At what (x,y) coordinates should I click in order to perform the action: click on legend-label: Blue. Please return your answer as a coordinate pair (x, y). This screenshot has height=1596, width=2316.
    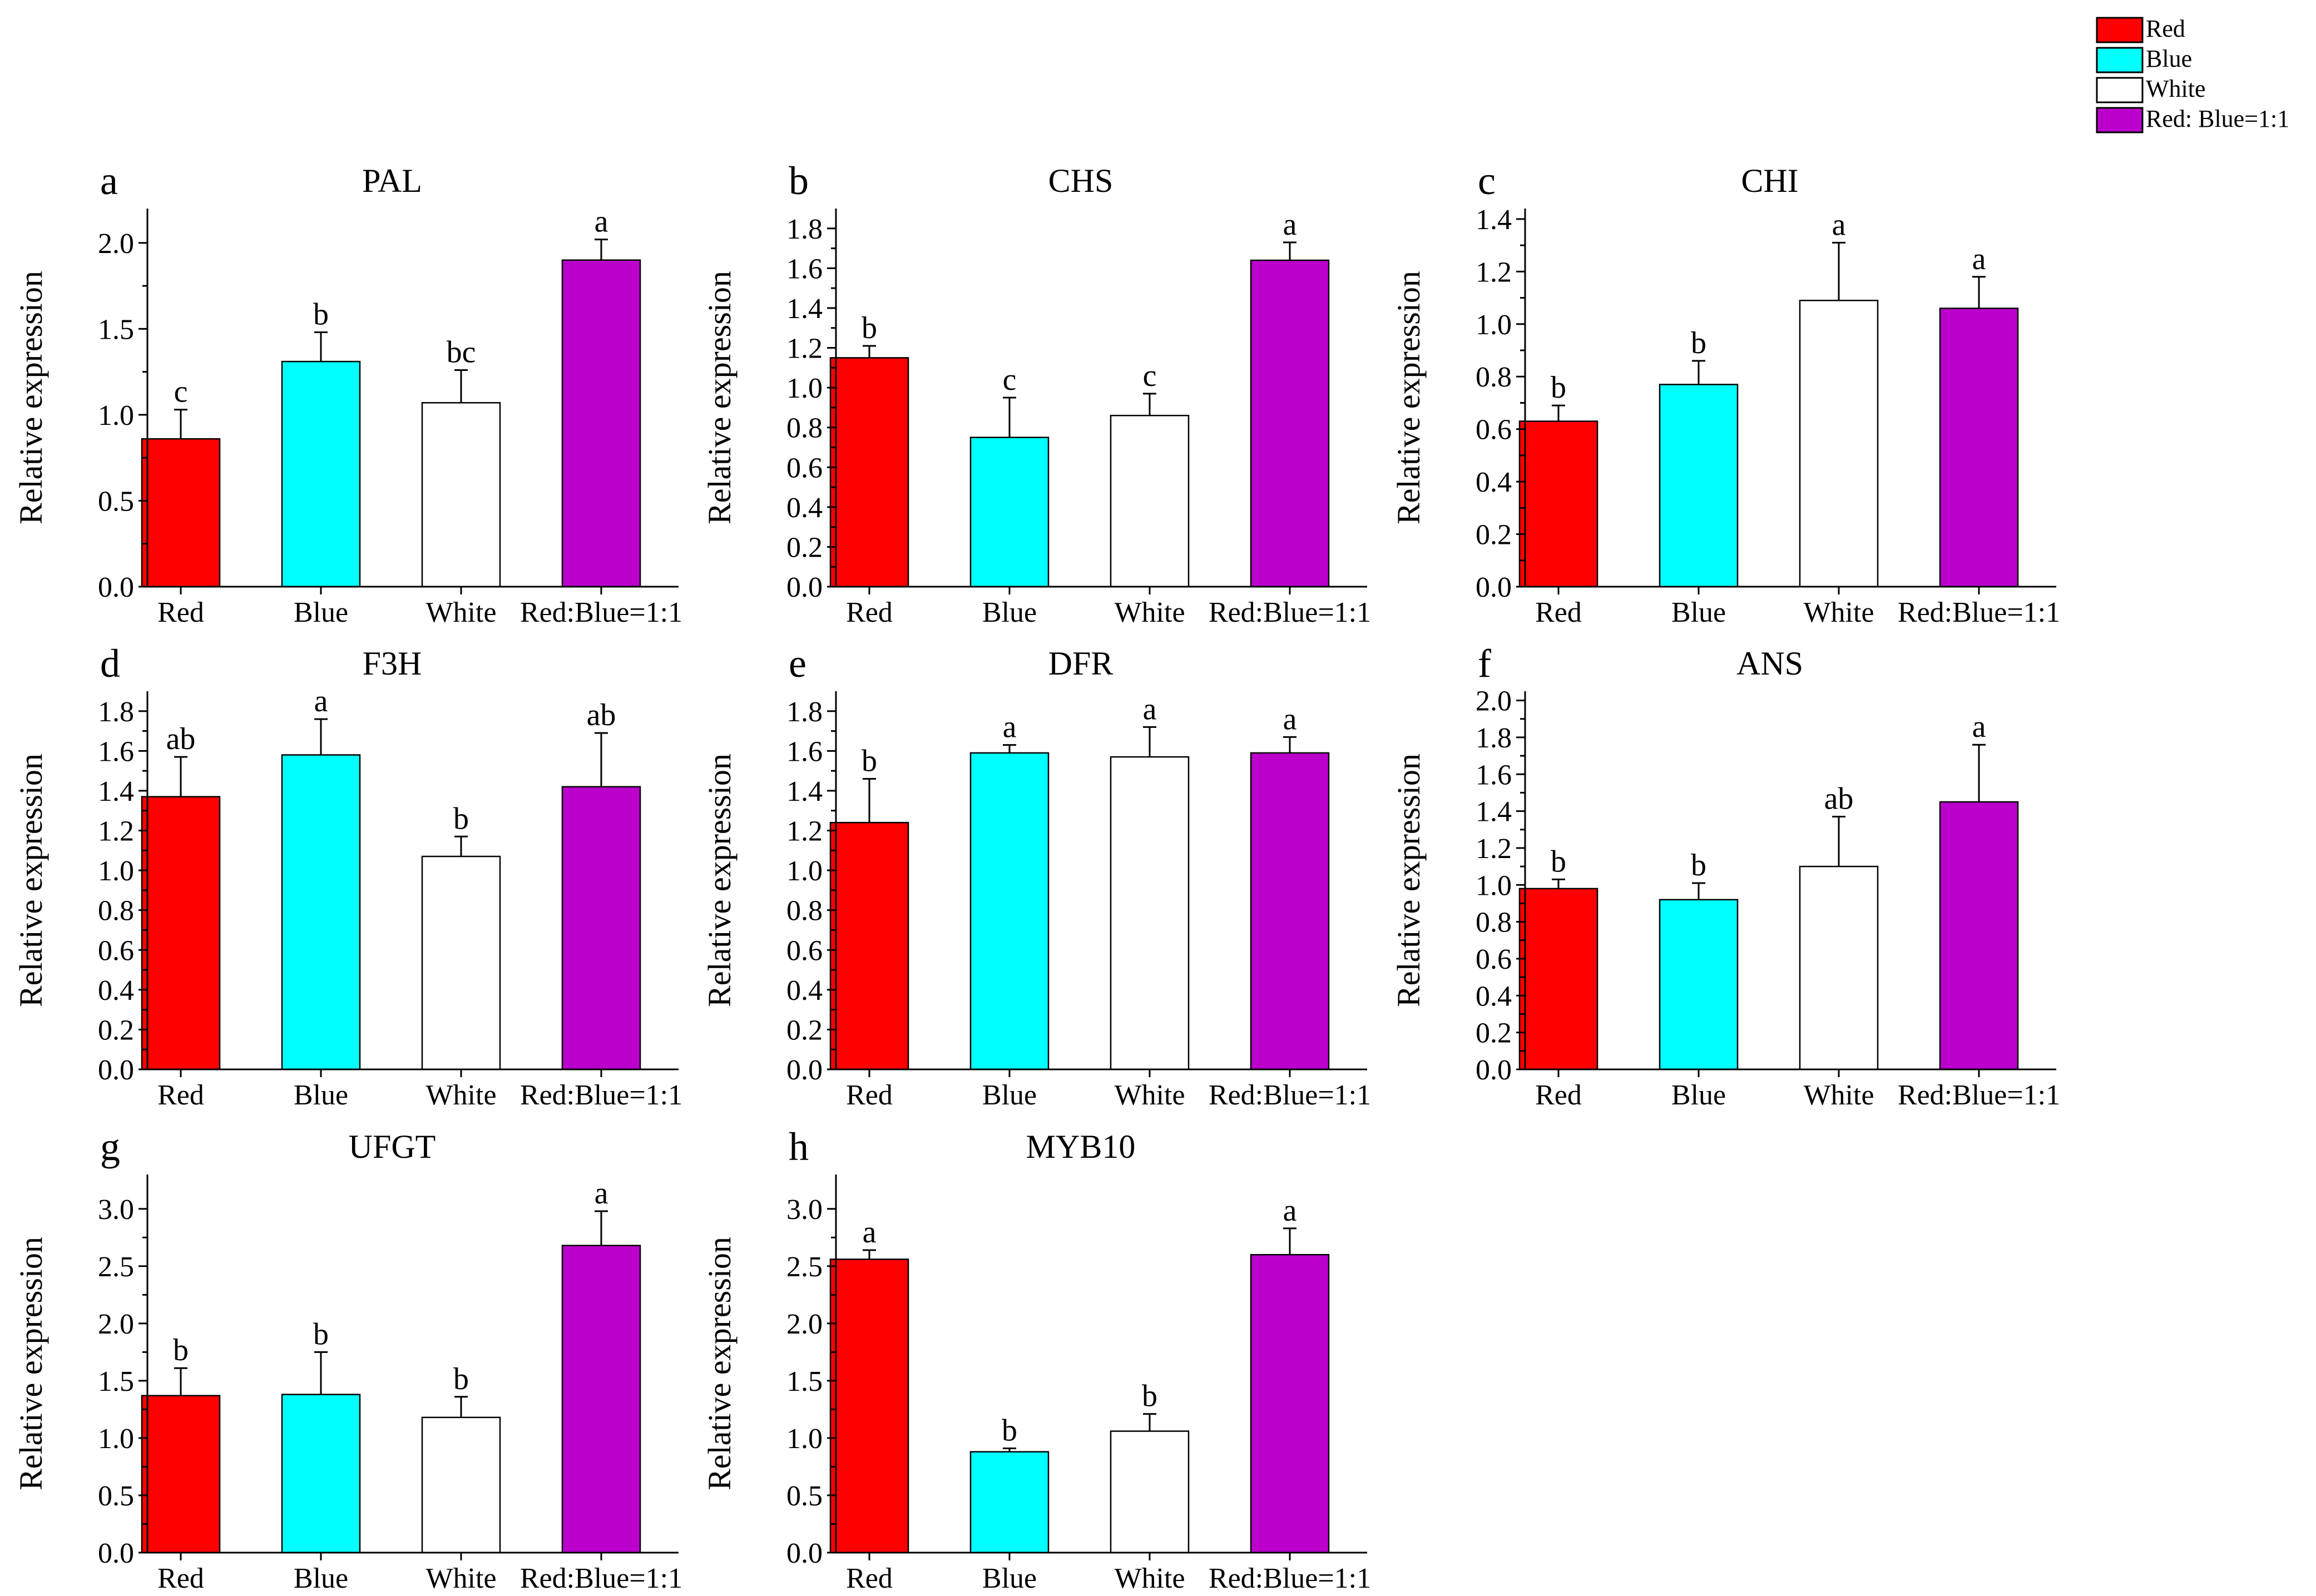
    Looking at the image, I should click on (2169, 59).